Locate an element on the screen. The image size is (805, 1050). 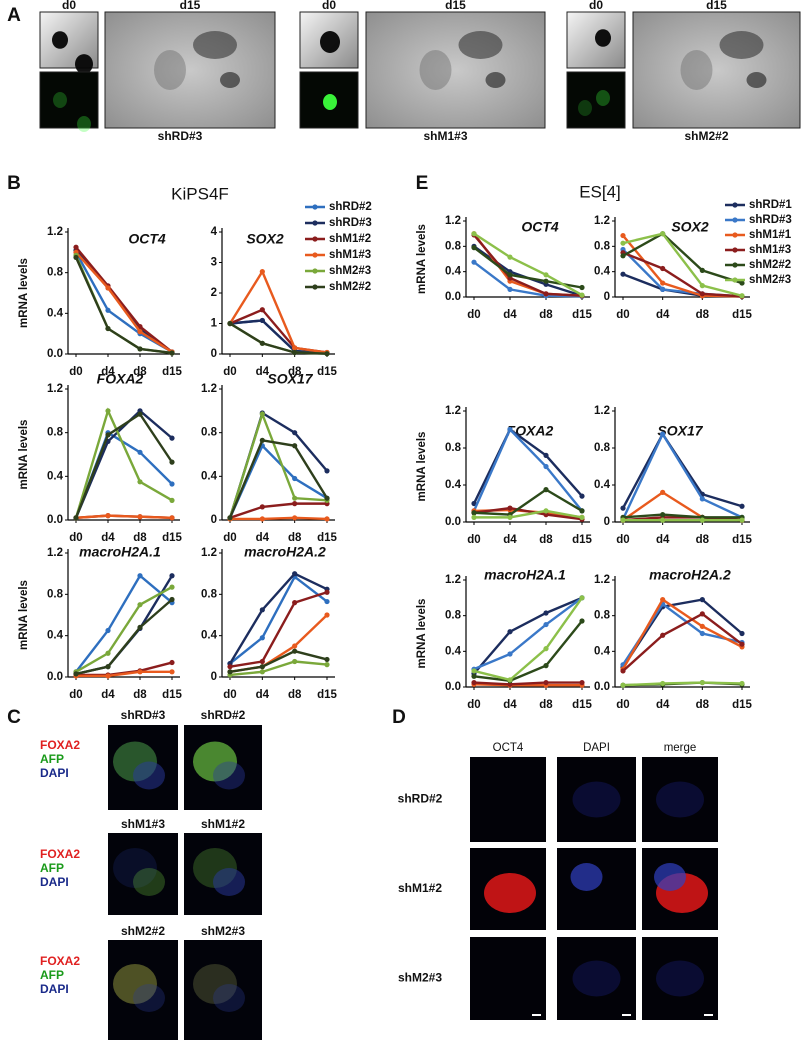
sample-label: shM1#3 is located at coordinates (445, 136).